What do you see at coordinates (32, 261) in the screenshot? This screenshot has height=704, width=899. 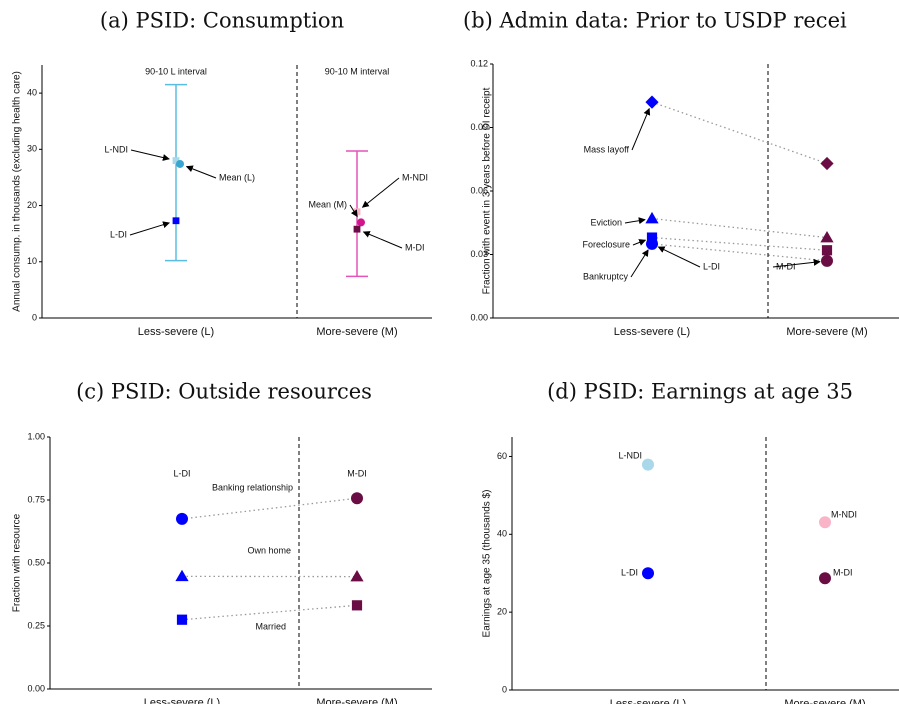 I see `y-tick-label: 10` at bounding box center [32, 261].